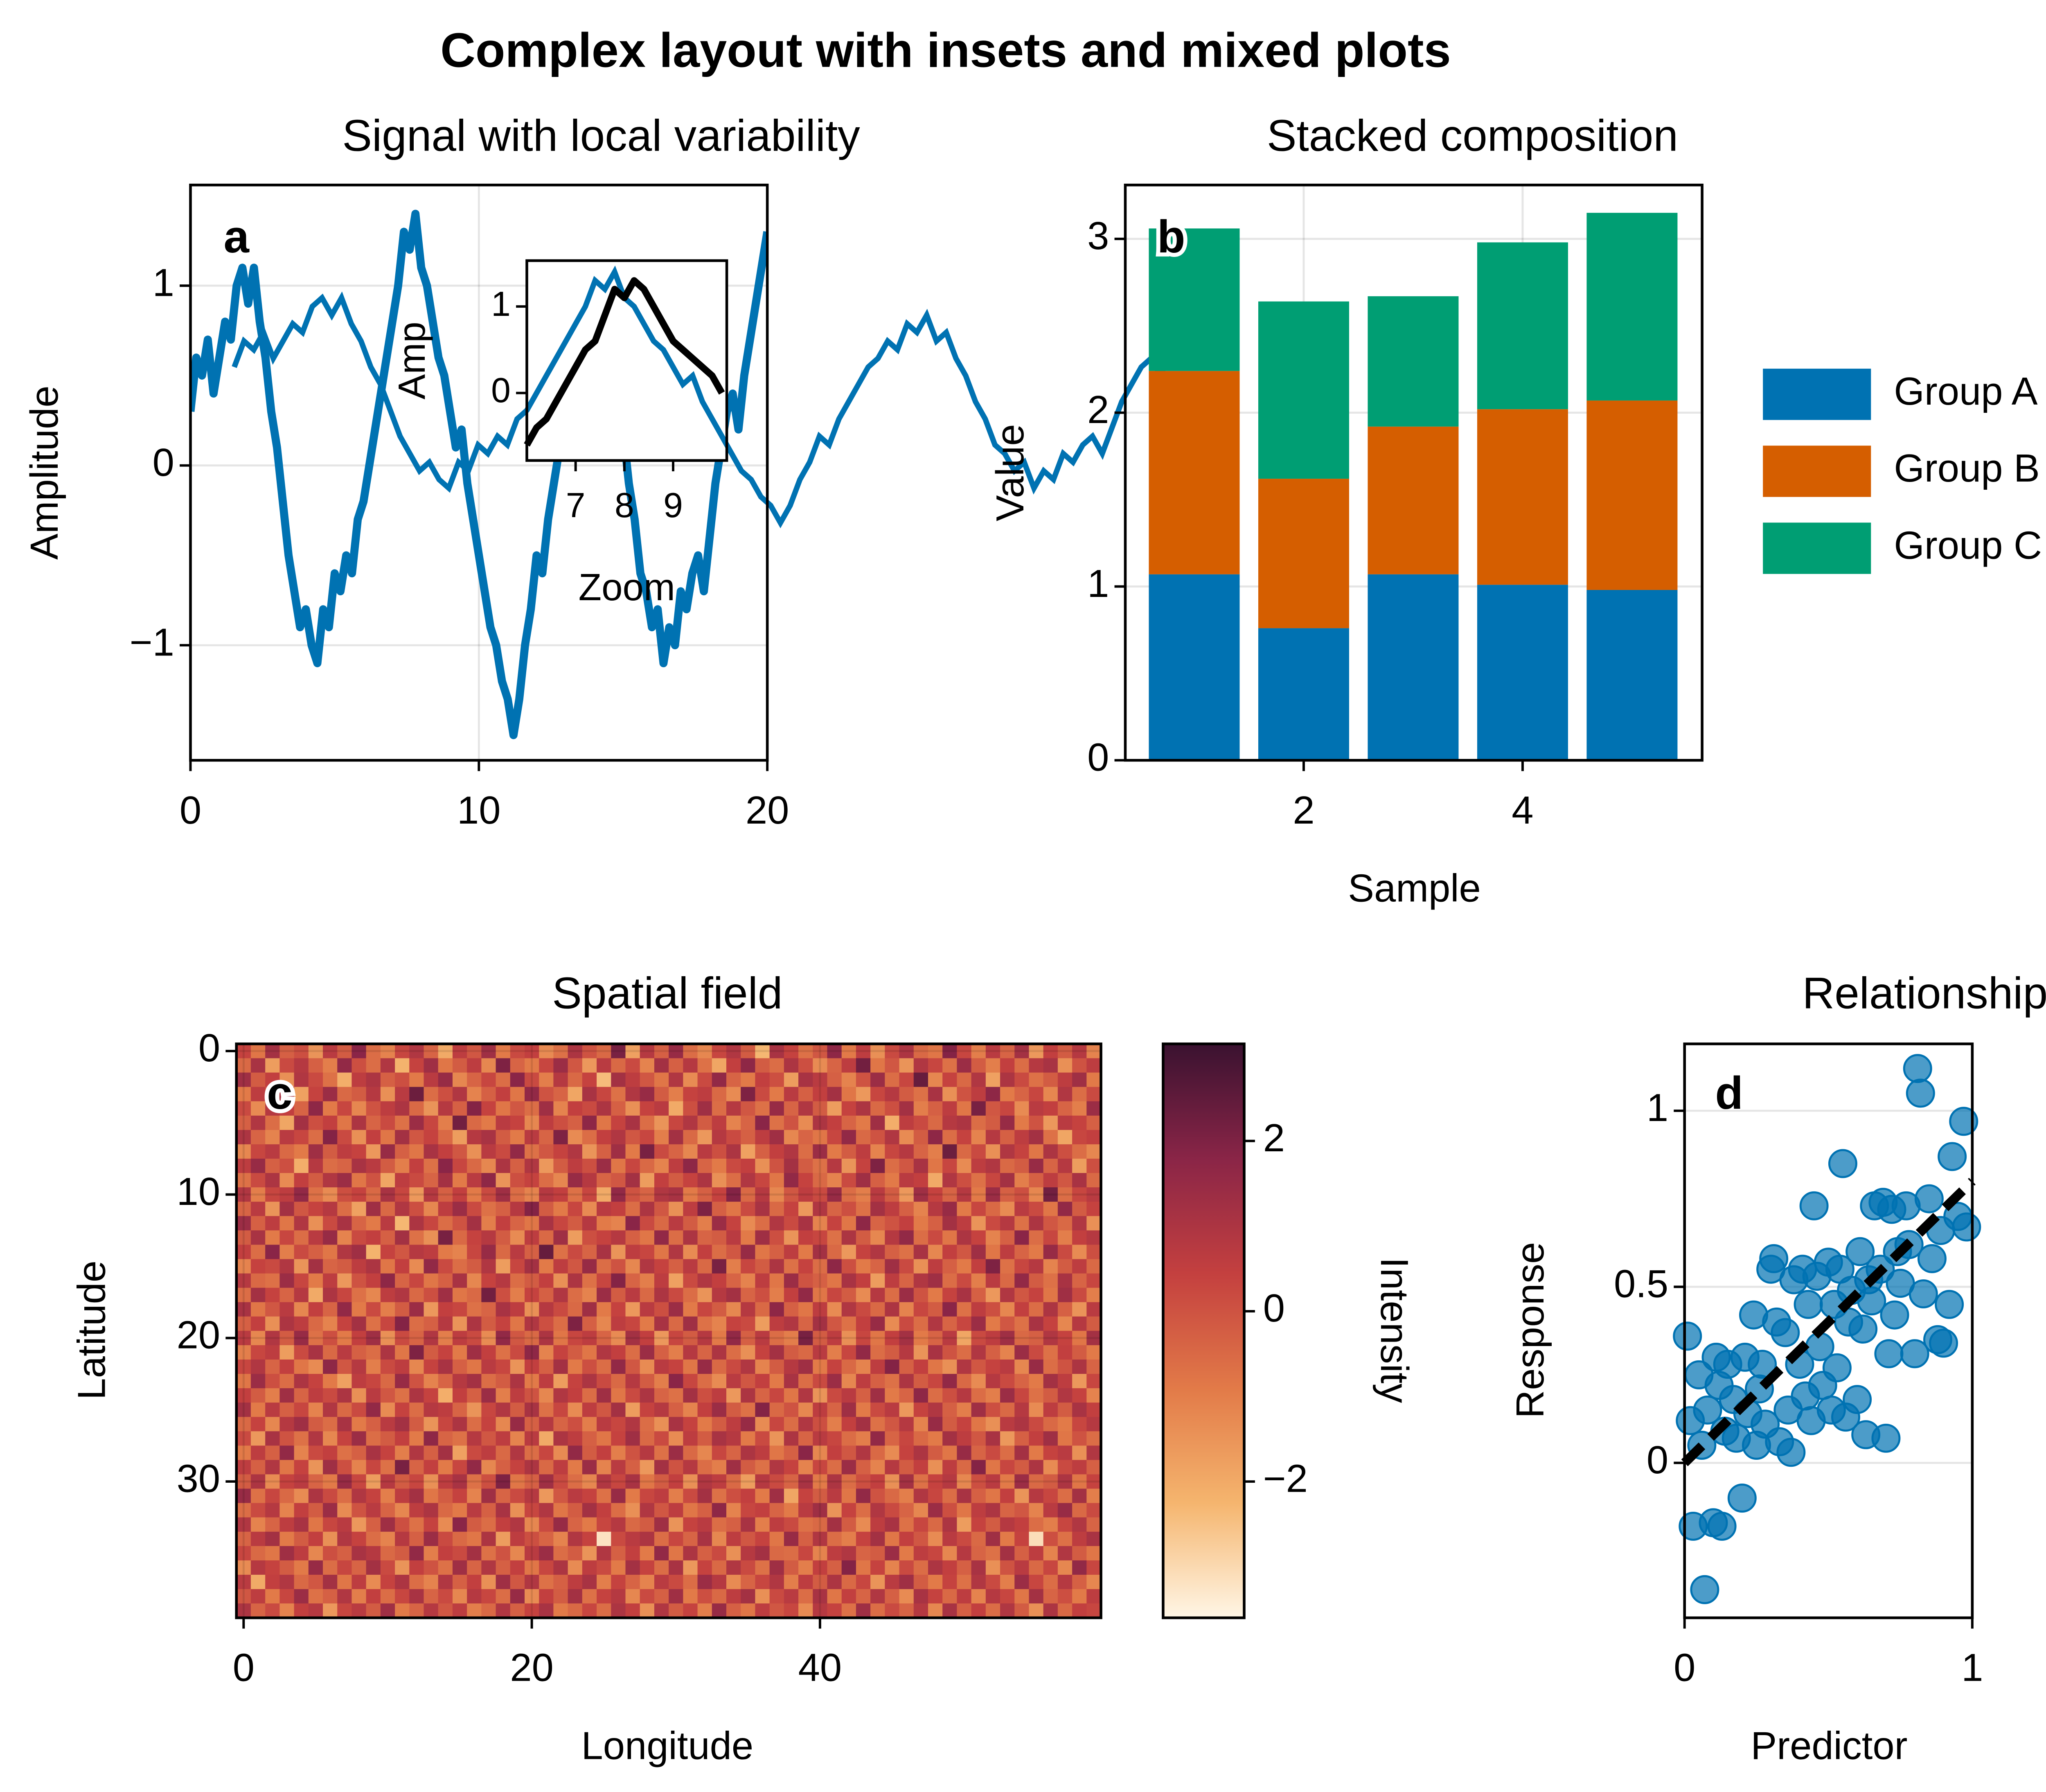  I want to click on scatter-point, so click(1953, 1156).